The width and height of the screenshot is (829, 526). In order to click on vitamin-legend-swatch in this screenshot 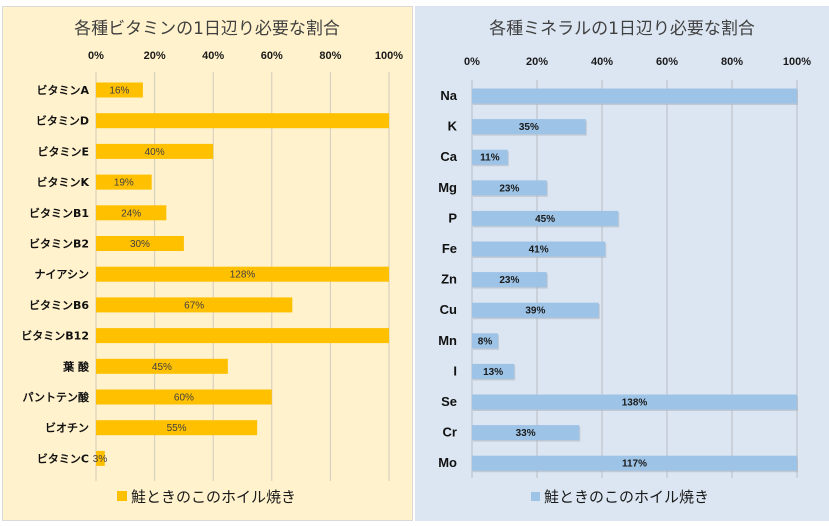, I will do `click(122, 496)`.